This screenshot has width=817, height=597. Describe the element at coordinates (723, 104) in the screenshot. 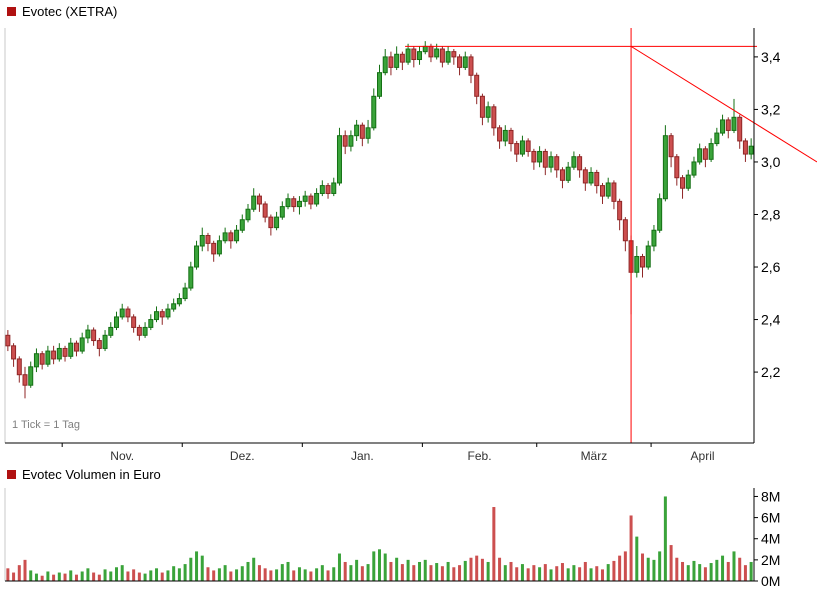

I see `trendline-diagonal` at that location.